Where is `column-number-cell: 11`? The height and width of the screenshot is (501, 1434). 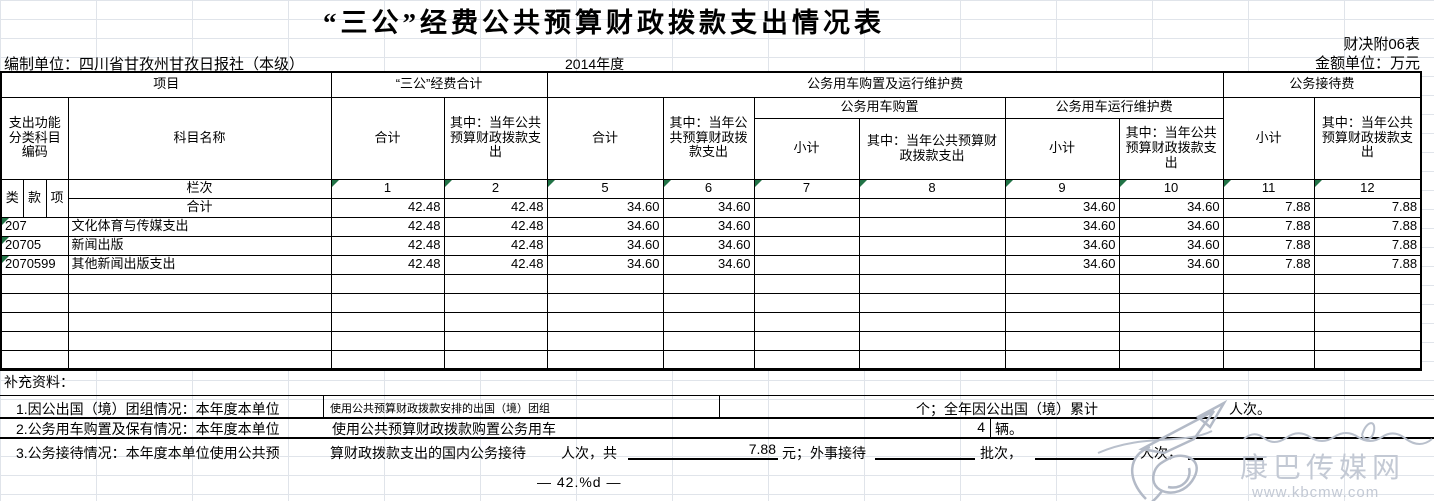
column-number-cell: 11 is located at coordinates (1268, 188).